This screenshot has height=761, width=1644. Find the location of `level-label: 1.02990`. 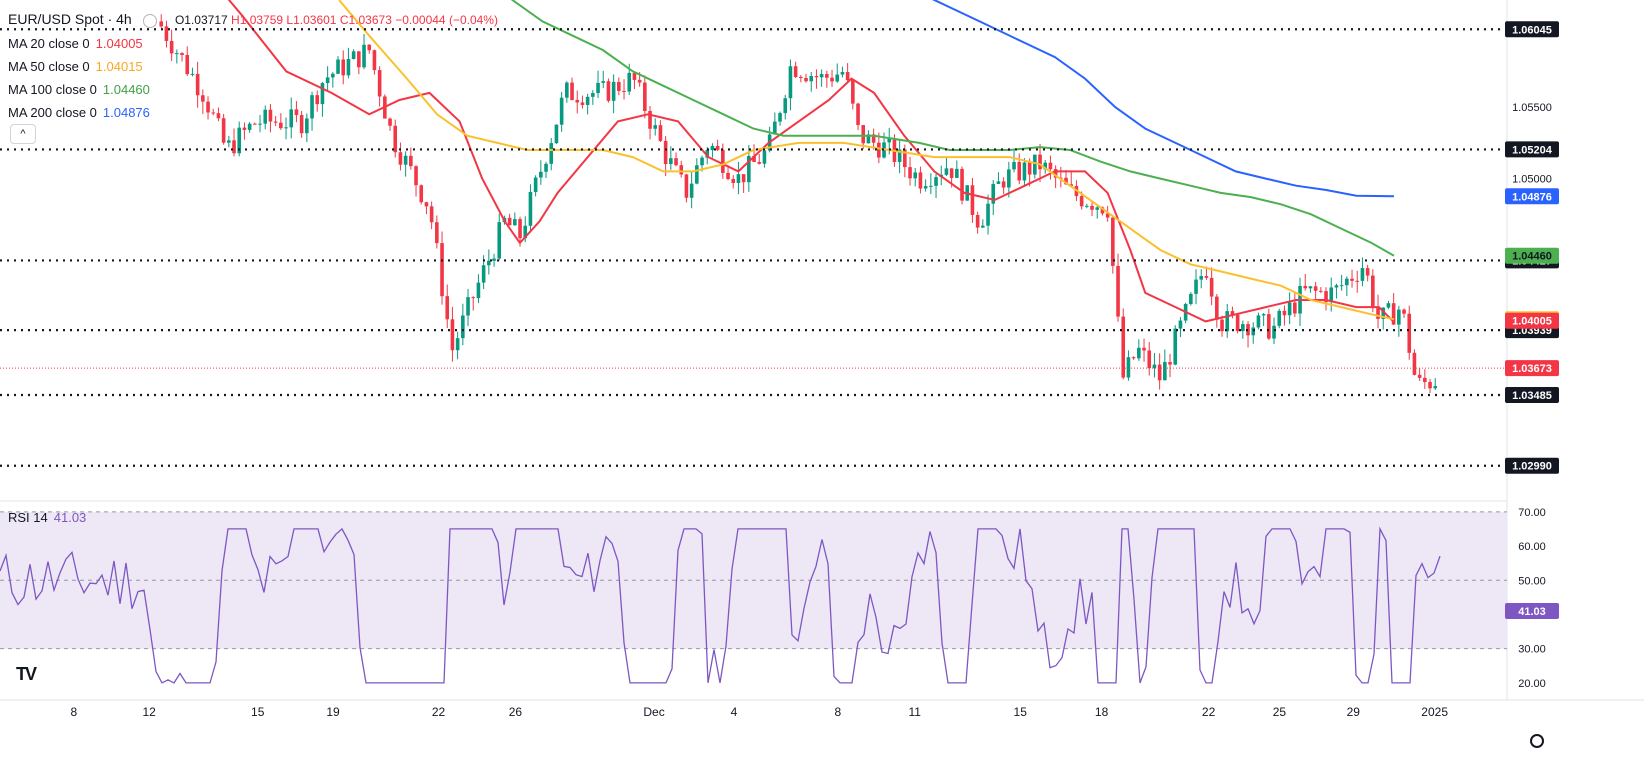

level-label: 1.02990 is located at coordinates (1532, 467).